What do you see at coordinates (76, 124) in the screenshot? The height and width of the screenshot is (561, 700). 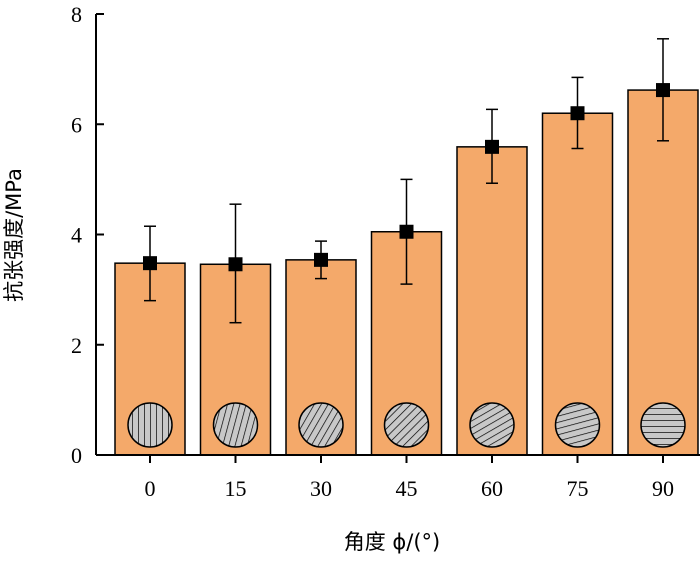 I see `y-tick-label: 6` at bounding box center [76, 124].